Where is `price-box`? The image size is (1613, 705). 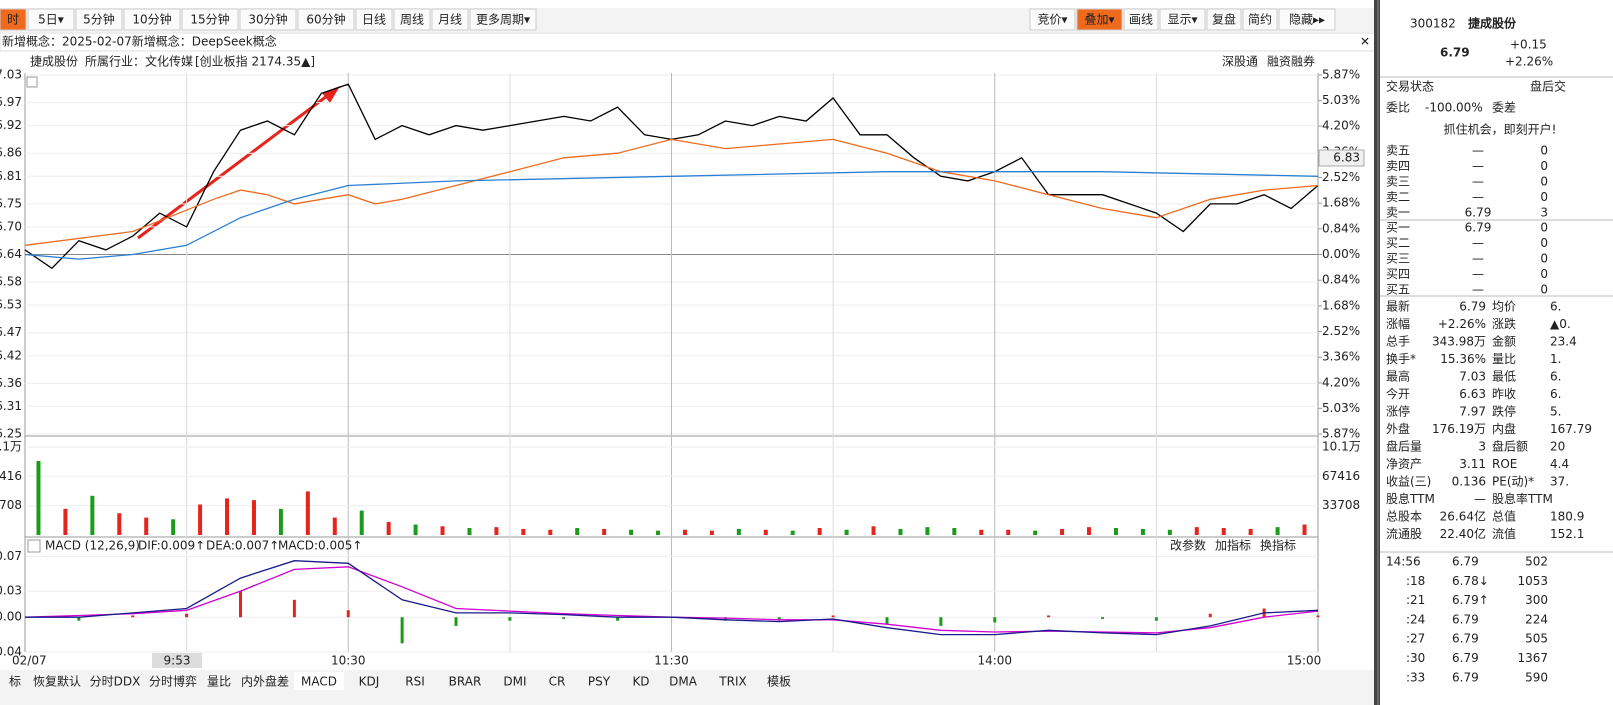
price-box is located at coordinates (1341, 158).